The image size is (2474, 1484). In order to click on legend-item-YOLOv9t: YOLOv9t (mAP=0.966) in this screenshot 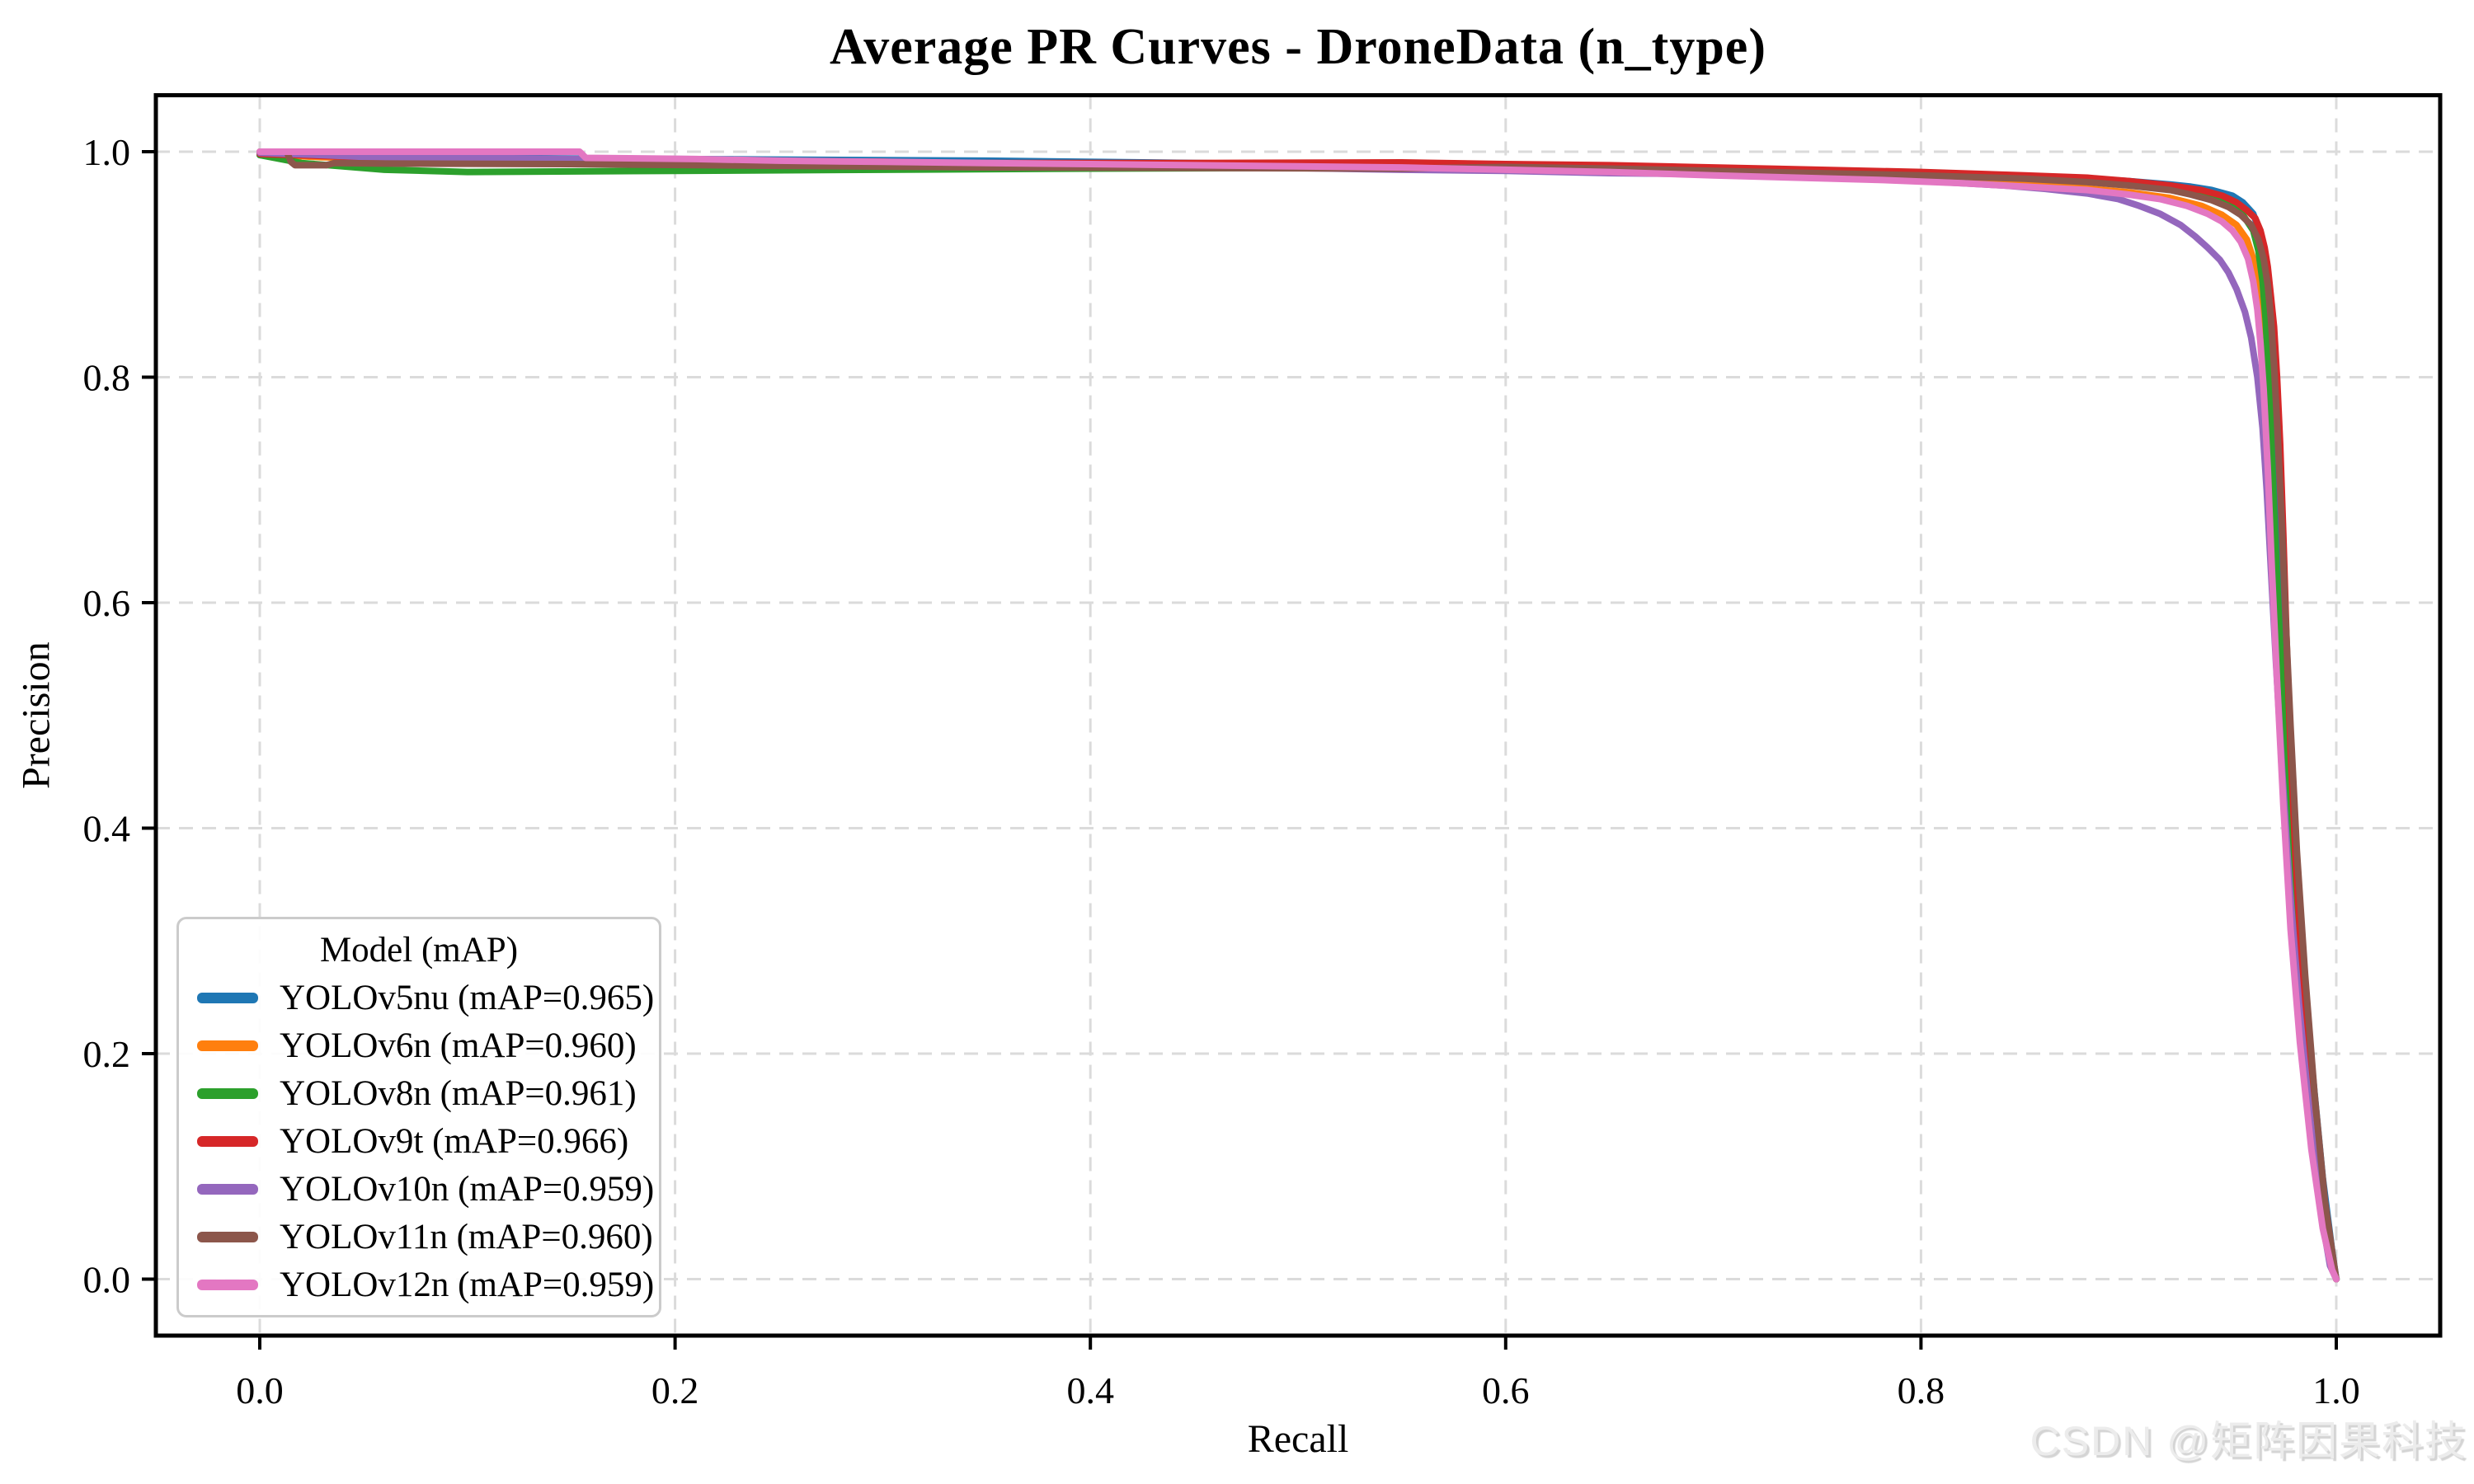, I will do `click(419, 1141)`.